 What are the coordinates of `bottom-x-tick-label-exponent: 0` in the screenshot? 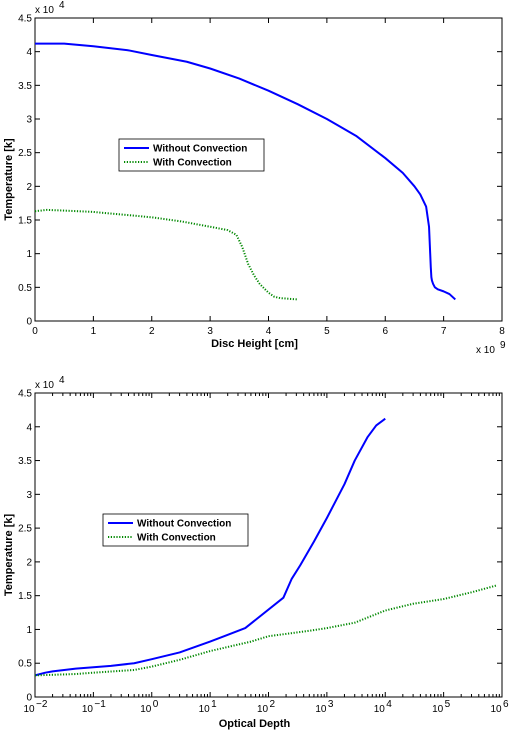 It's located at (156, 704).